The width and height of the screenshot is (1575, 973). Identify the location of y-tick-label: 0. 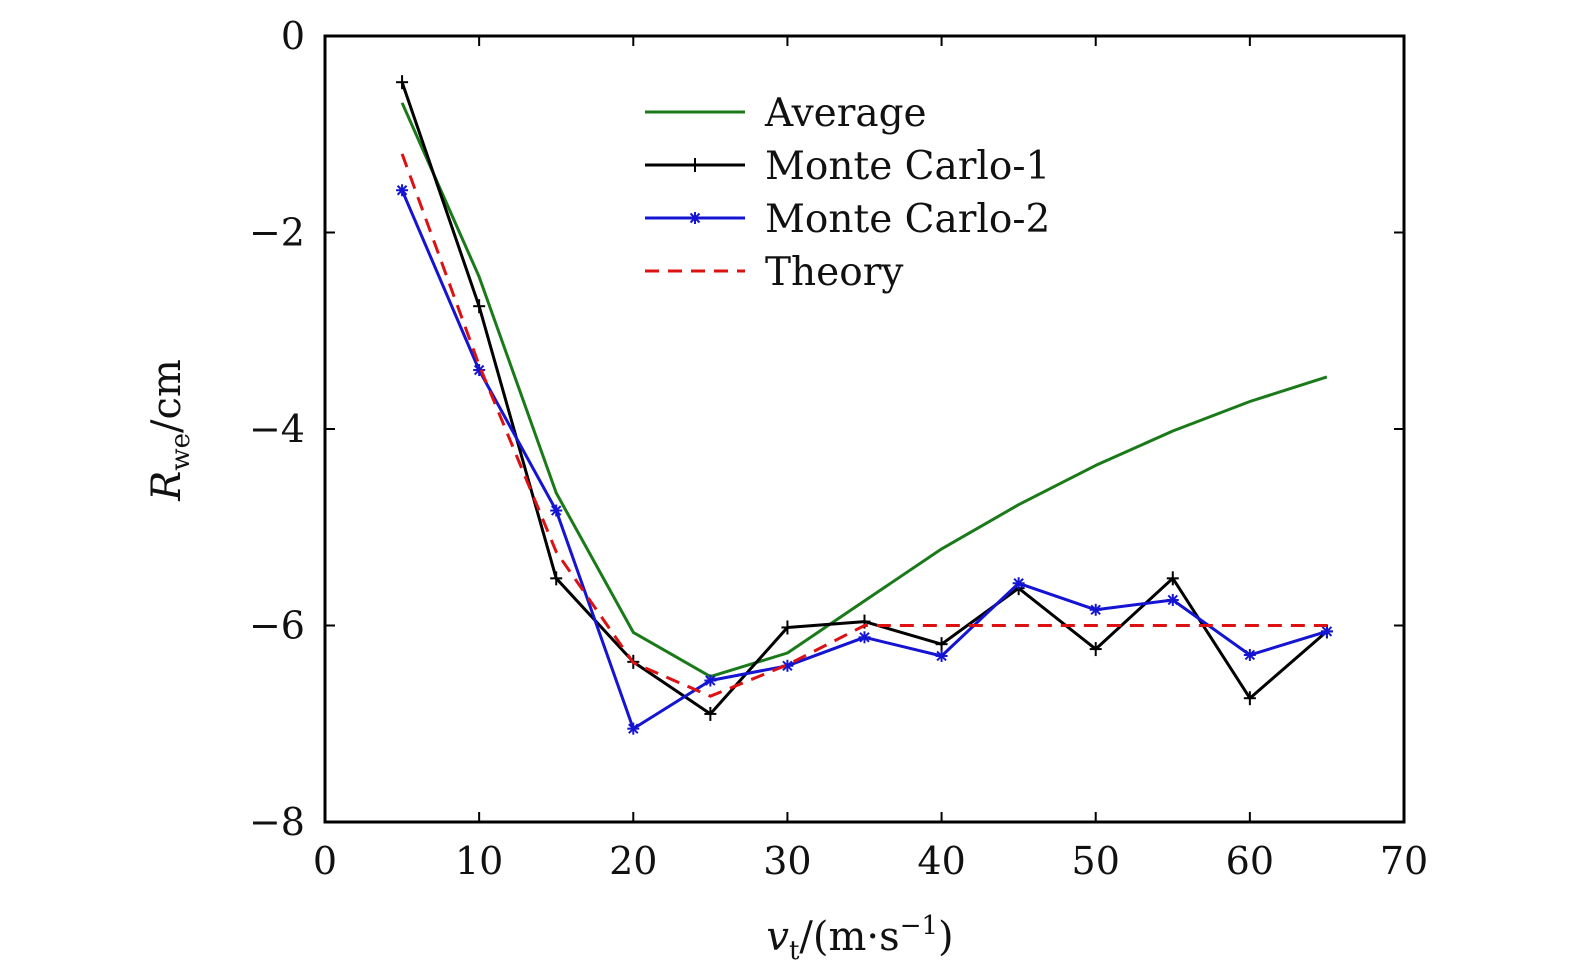
(293, 36).